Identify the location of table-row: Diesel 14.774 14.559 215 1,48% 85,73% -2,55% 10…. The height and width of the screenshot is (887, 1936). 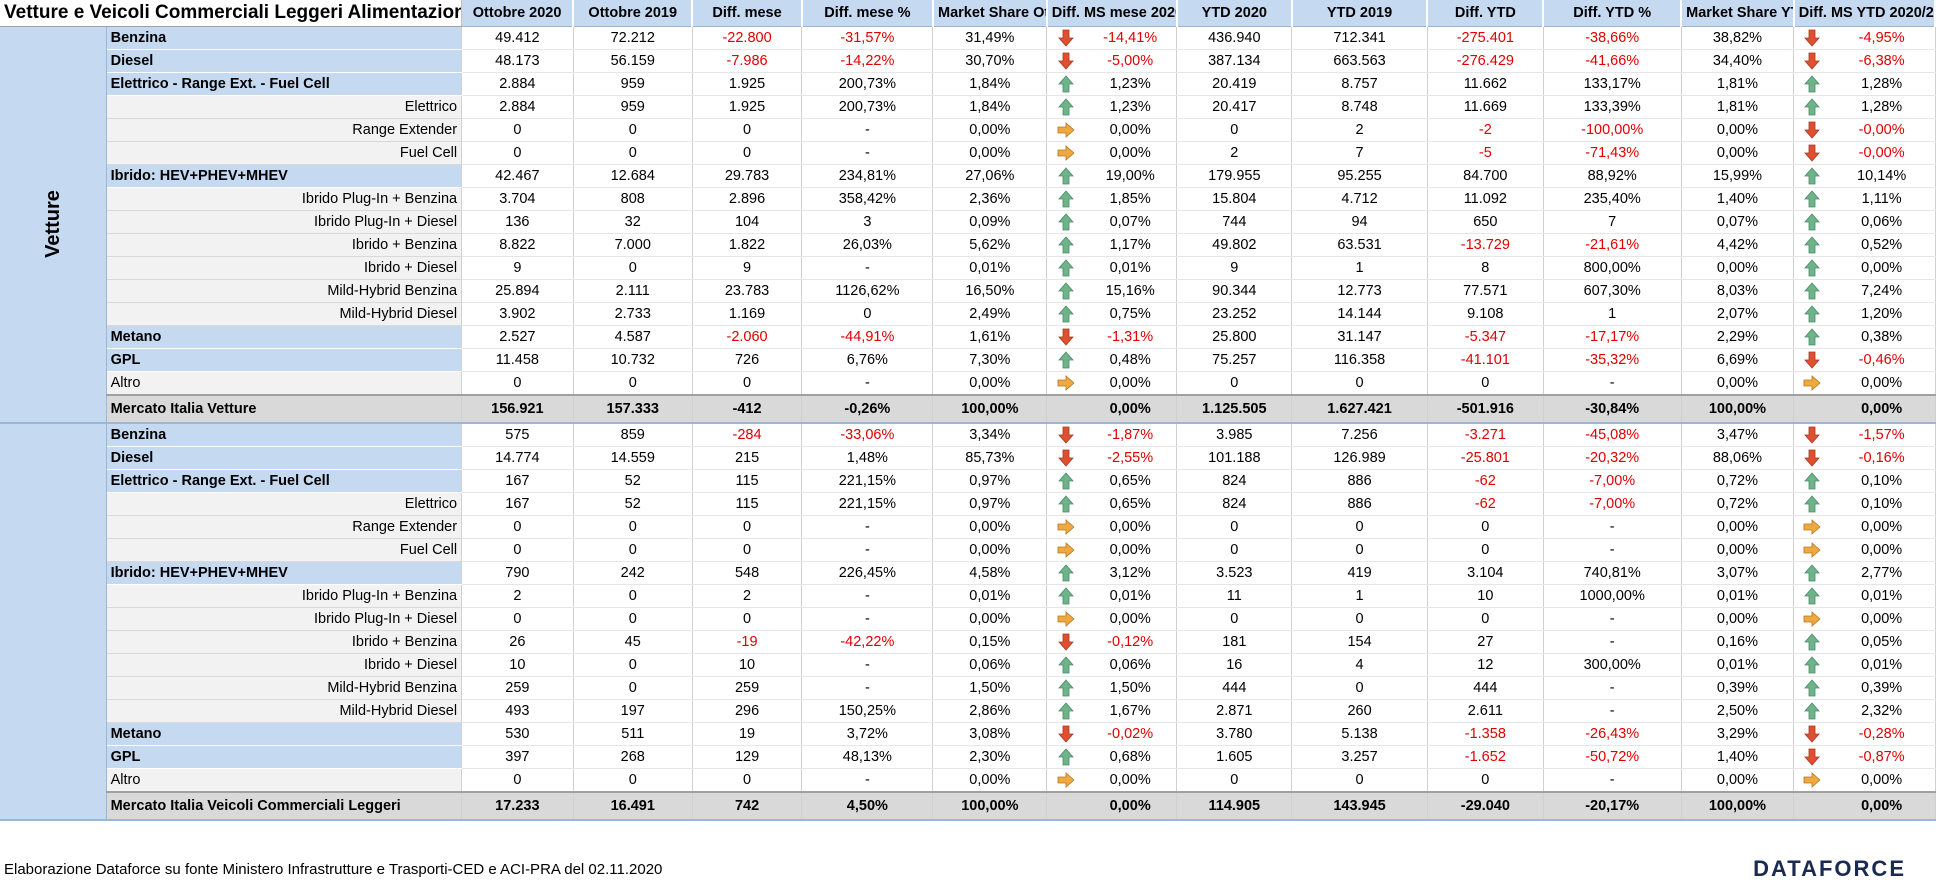
(968, 458).